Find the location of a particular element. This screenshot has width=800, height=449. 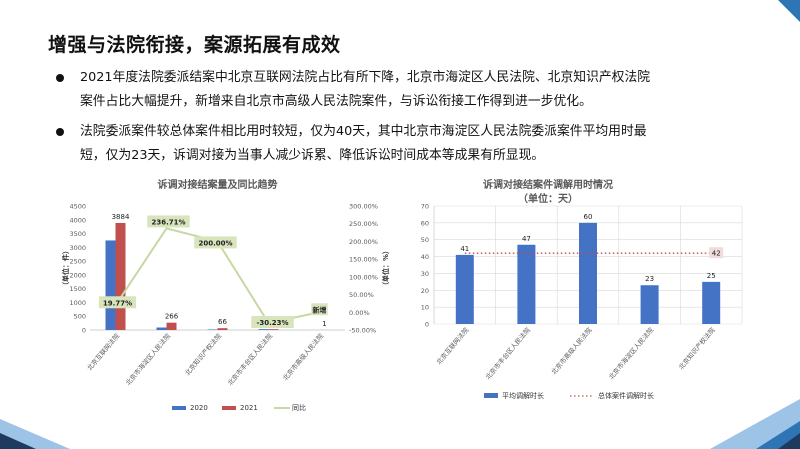

corner-decoration-bottom-right is located at coordinates (755, 424).